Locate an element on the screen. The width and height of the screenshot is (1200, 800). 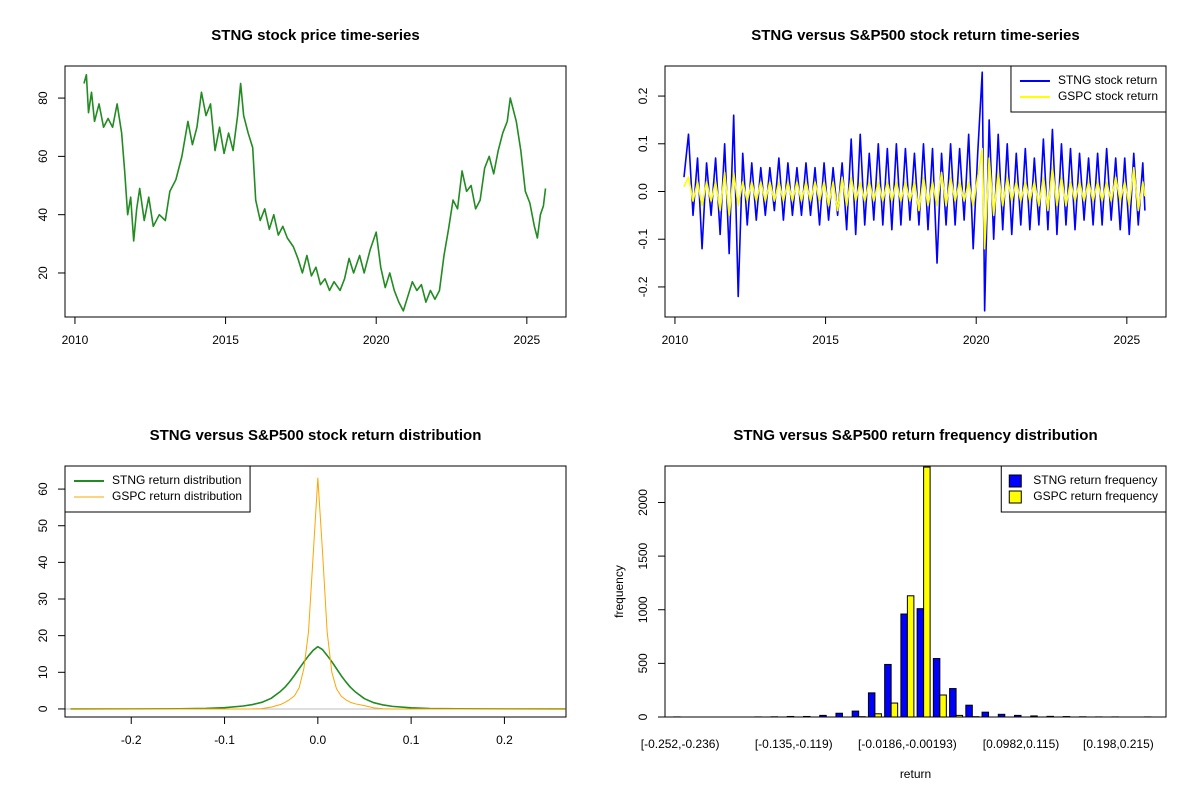
y-tick-label: 1000 is located at coordinates (643, 609).